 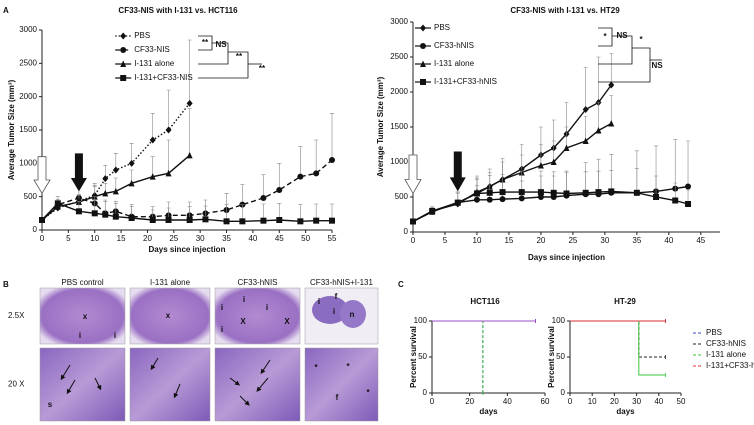 I want to click on injection-arrow-filled, so click(x=457, y=171).